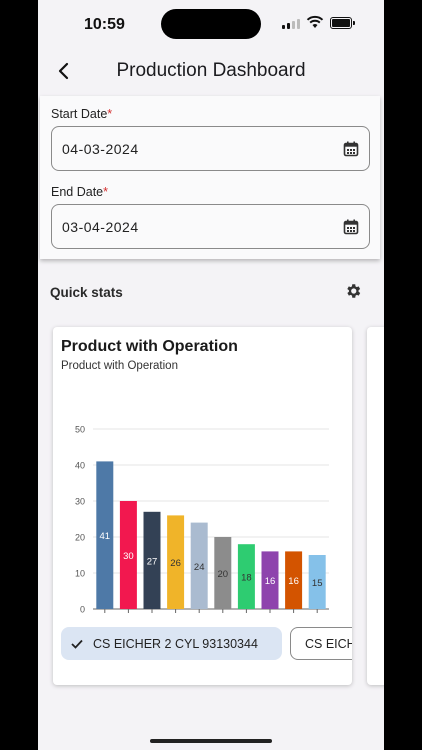 This screenshot has height=750, width=422. I want to click on y-tick-label: 50, so click(80, 430).